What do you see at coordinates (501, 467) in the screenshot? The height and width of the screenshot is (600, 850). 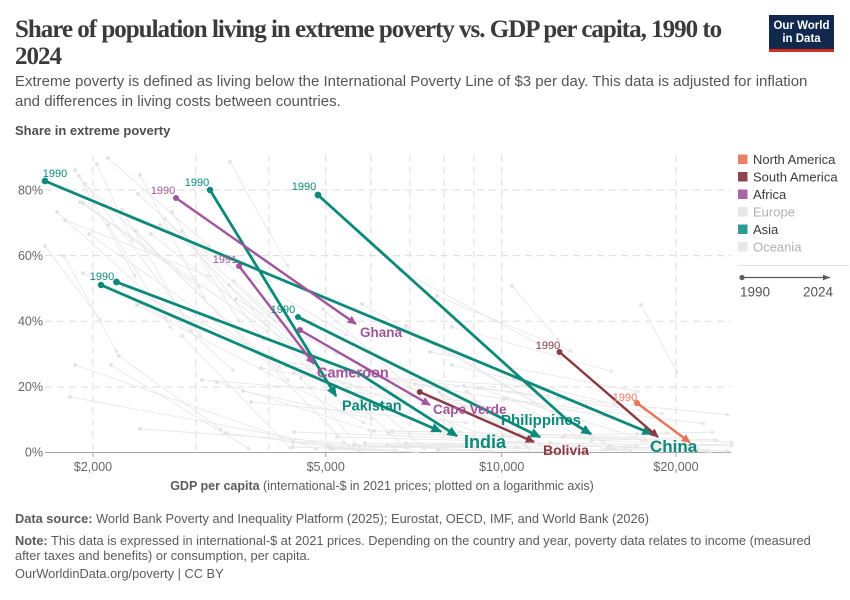 I see `svg-text: $10,000` at bounding box center [501, 467].